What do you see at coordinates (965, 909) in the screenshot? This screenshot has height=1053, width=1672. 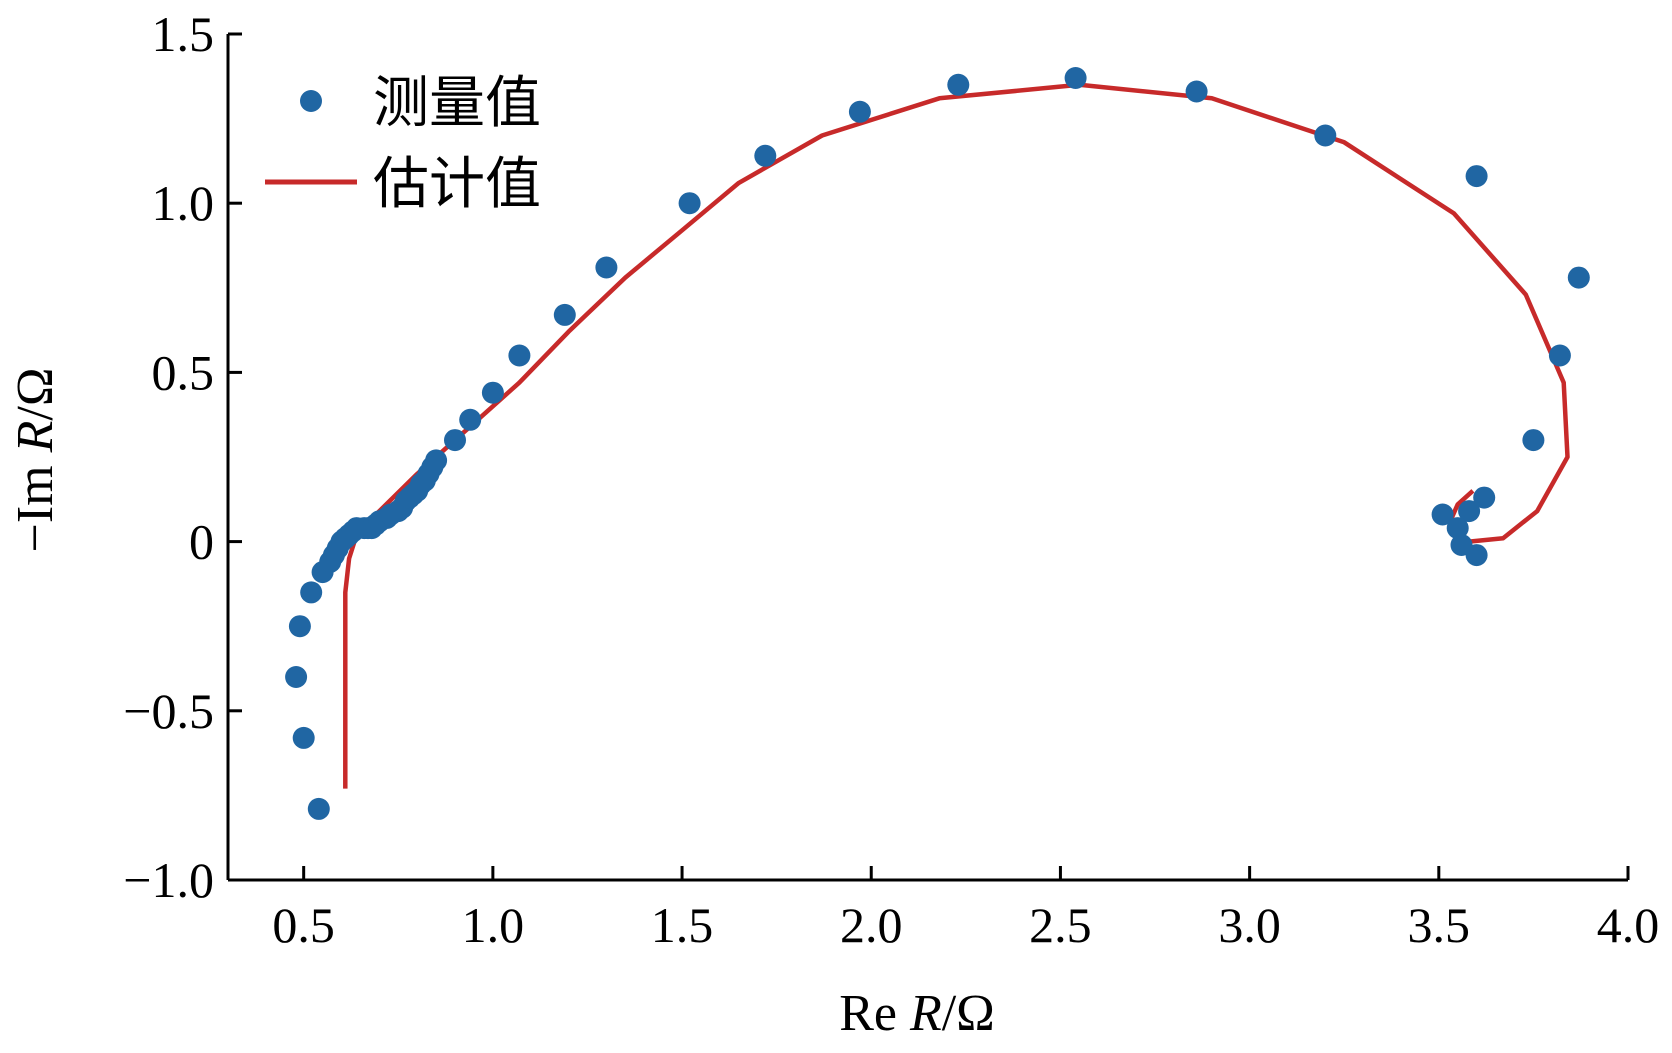 I see `x-axis-ticks: 0.5 1.0 1.5 2.0 2.5 3.0 3.5 4.0` at bounding box center [965, 909].